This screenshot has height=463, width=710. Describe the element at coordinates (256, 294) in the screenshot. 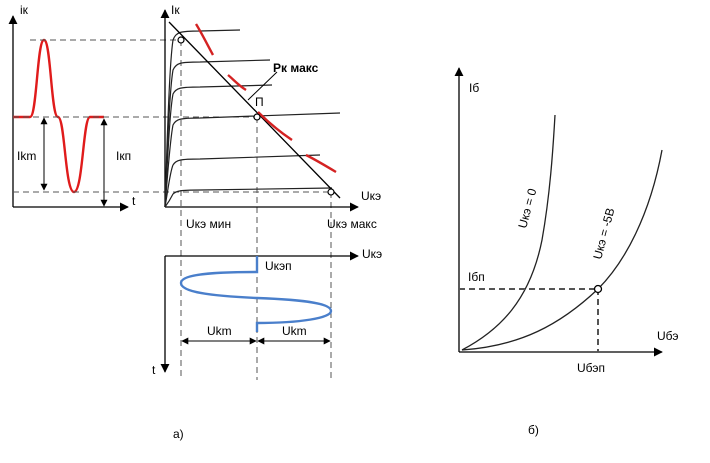

I see `collector-voltage-wave` at that location.